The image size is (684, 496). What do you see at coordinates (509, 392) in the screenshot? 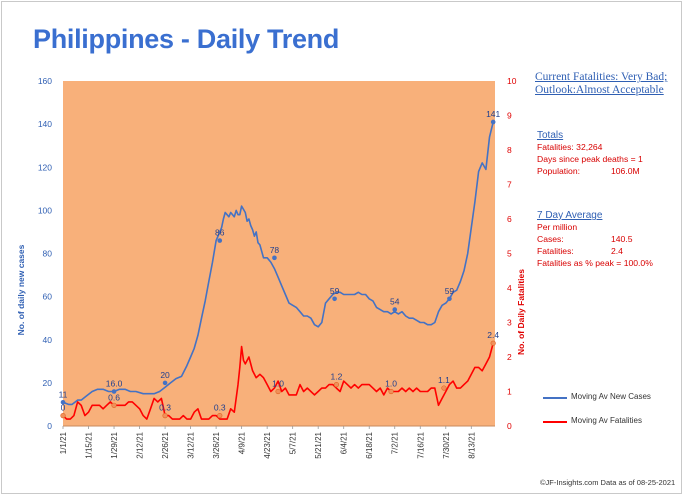
I see `y2-tick-label: 1` at bounding box center [509, 392].